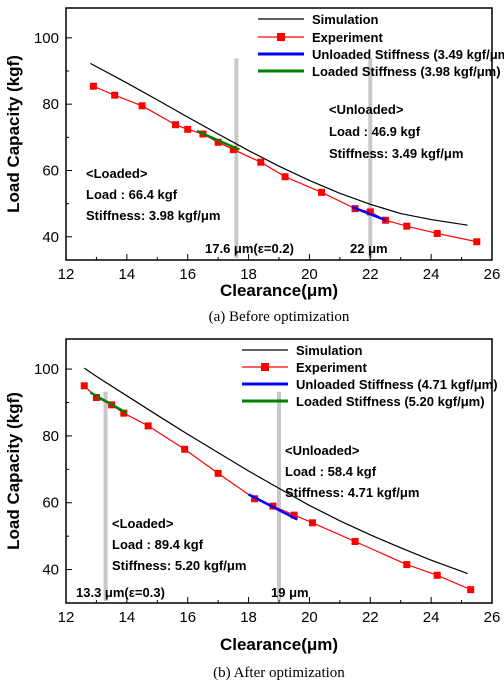 This screenshot has height=694, width=504. Describe the element at coordinates (408, 54) in the screenshot. I see `legend-label-unloaded: Unloaded Stiffness (3.49 kgf/μm)` at that location.